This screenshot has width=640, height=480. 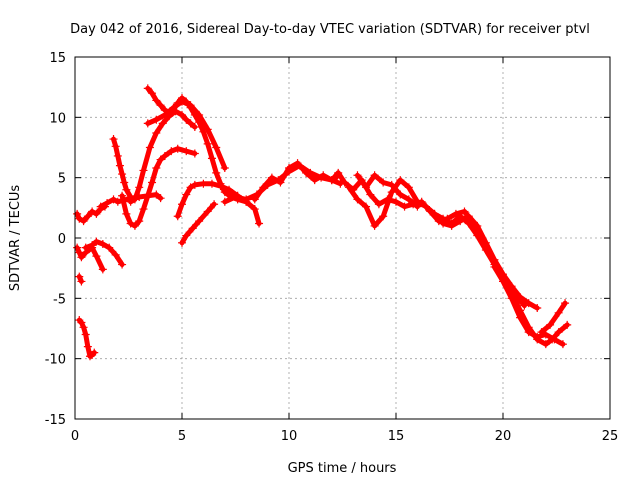 I want to click on y-tick-label: -10, so click(x=55, y=360).